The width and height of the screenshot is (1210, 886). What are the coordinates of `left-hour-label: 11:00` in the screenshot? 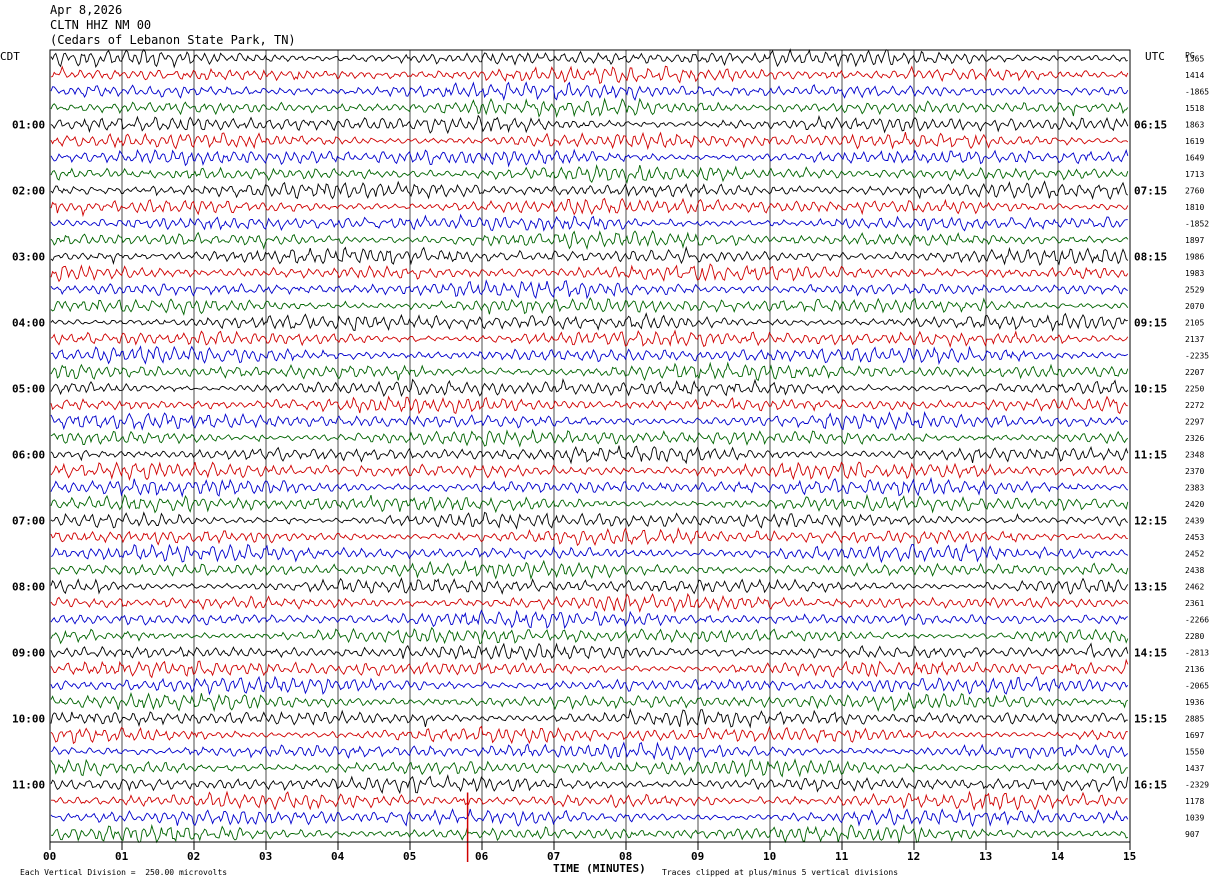 It's located at (28, 784).